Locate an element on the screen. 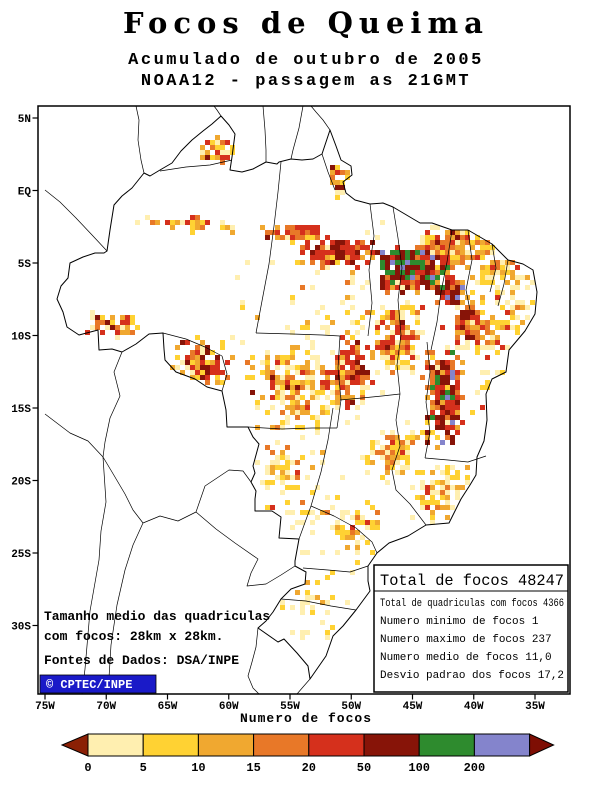  stats-box-border is located at coordinates (471, 628).